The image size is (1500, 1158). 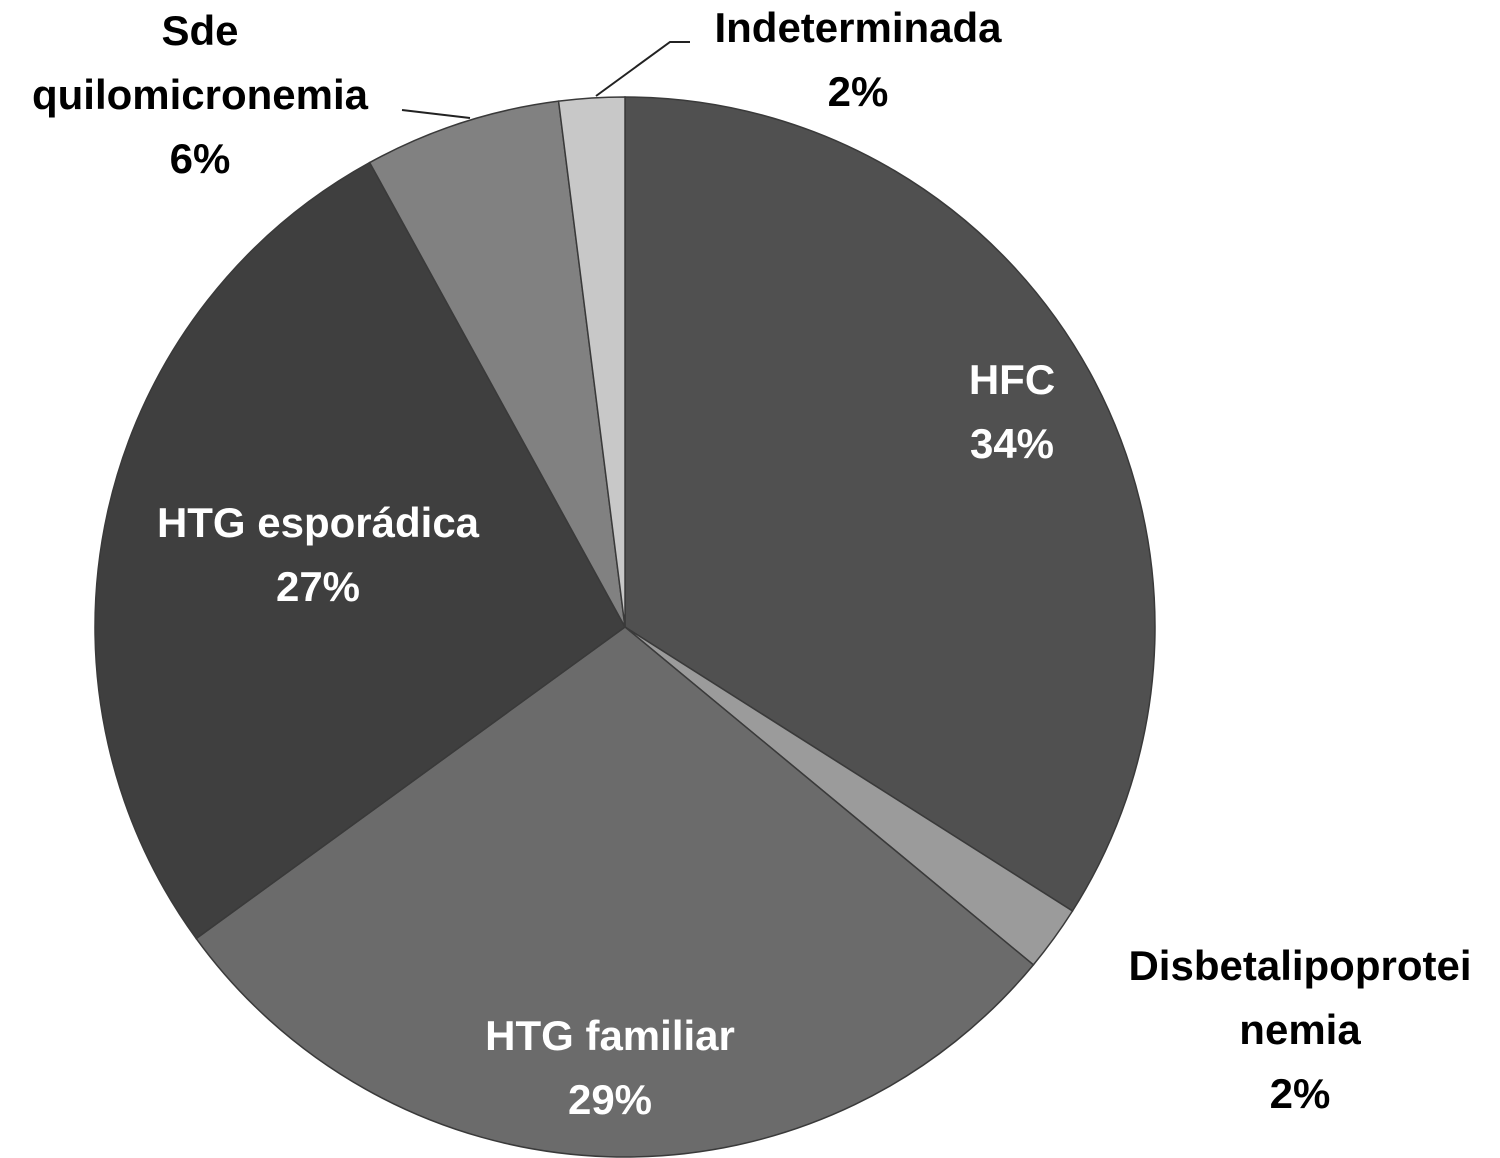 I want to click on value-label: 27%, so click(x=318, y=586).